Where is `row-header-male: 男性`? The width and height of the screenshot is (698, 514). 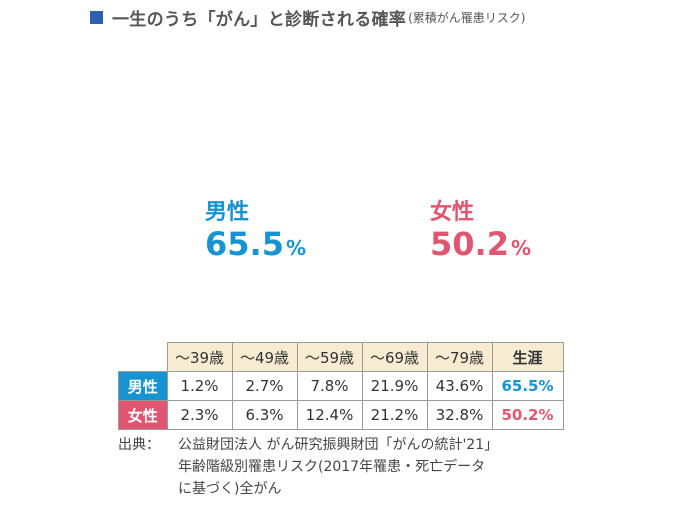
row-header-male: 男性 is located at coordinates (143, 386).